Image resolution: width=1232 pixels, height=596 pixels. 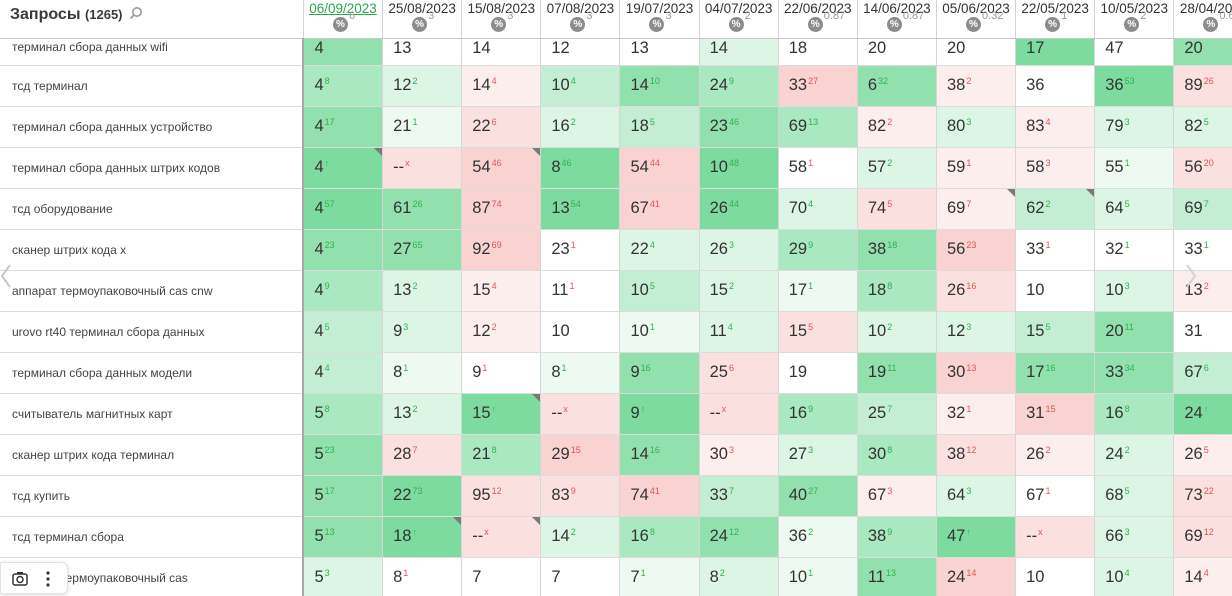 I want to click on date-label: 22/05/2023, so click(x=1055, y=8).